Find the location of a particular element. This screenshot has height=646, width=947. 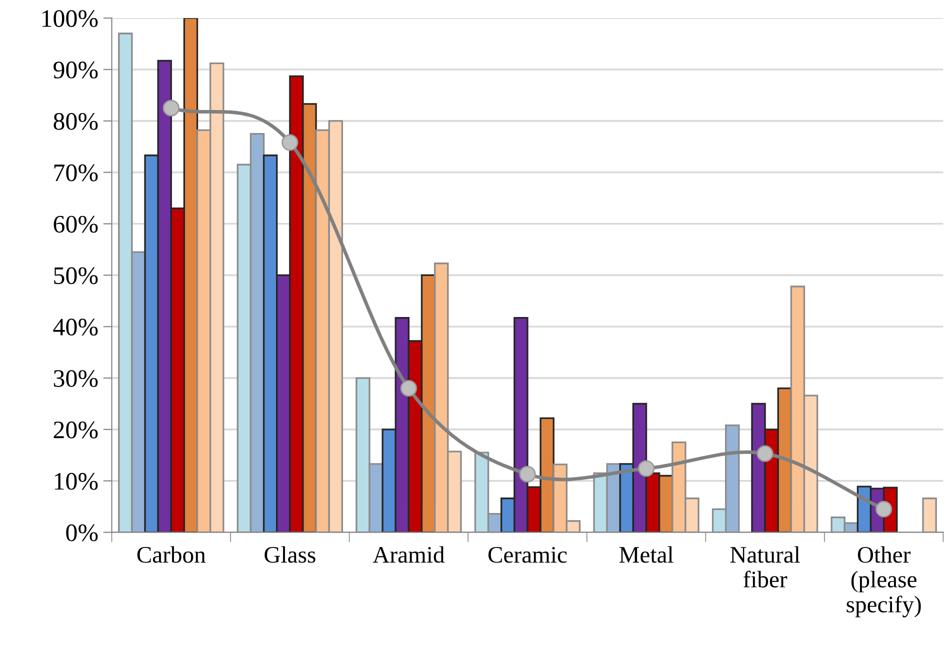

x-tick-label: Ceramic is located at coordinates (527, 554).